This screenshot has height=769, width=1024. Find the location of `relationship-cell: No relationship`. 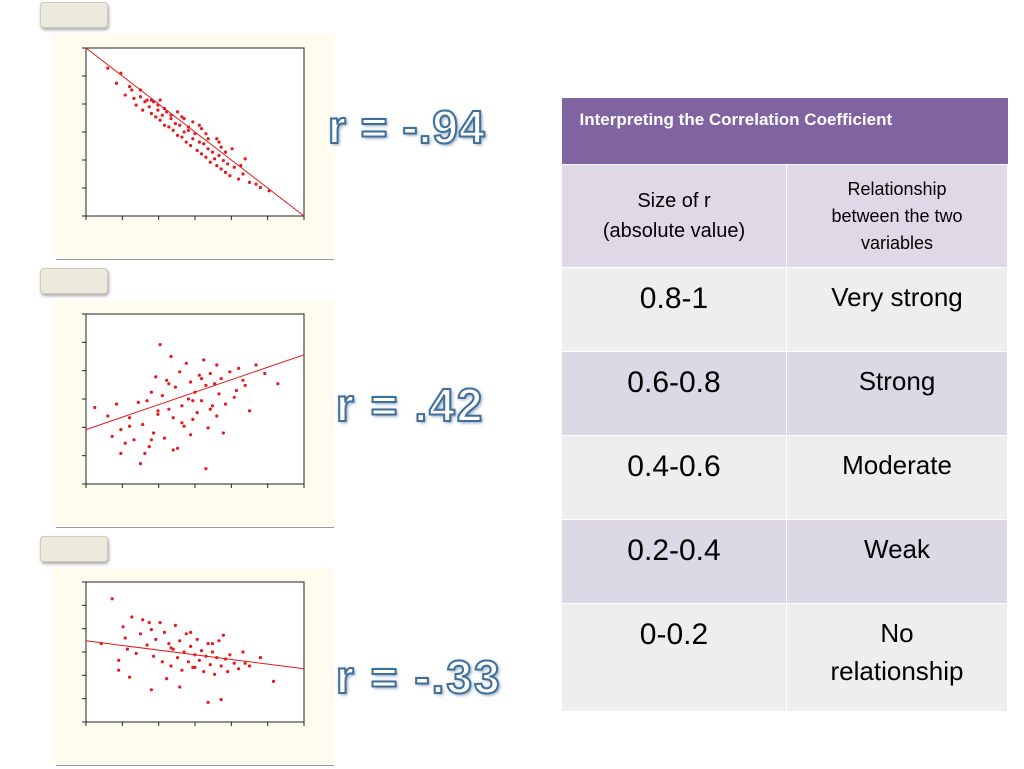

relationship-cell: No relationship is located at coordinates (897, 657).